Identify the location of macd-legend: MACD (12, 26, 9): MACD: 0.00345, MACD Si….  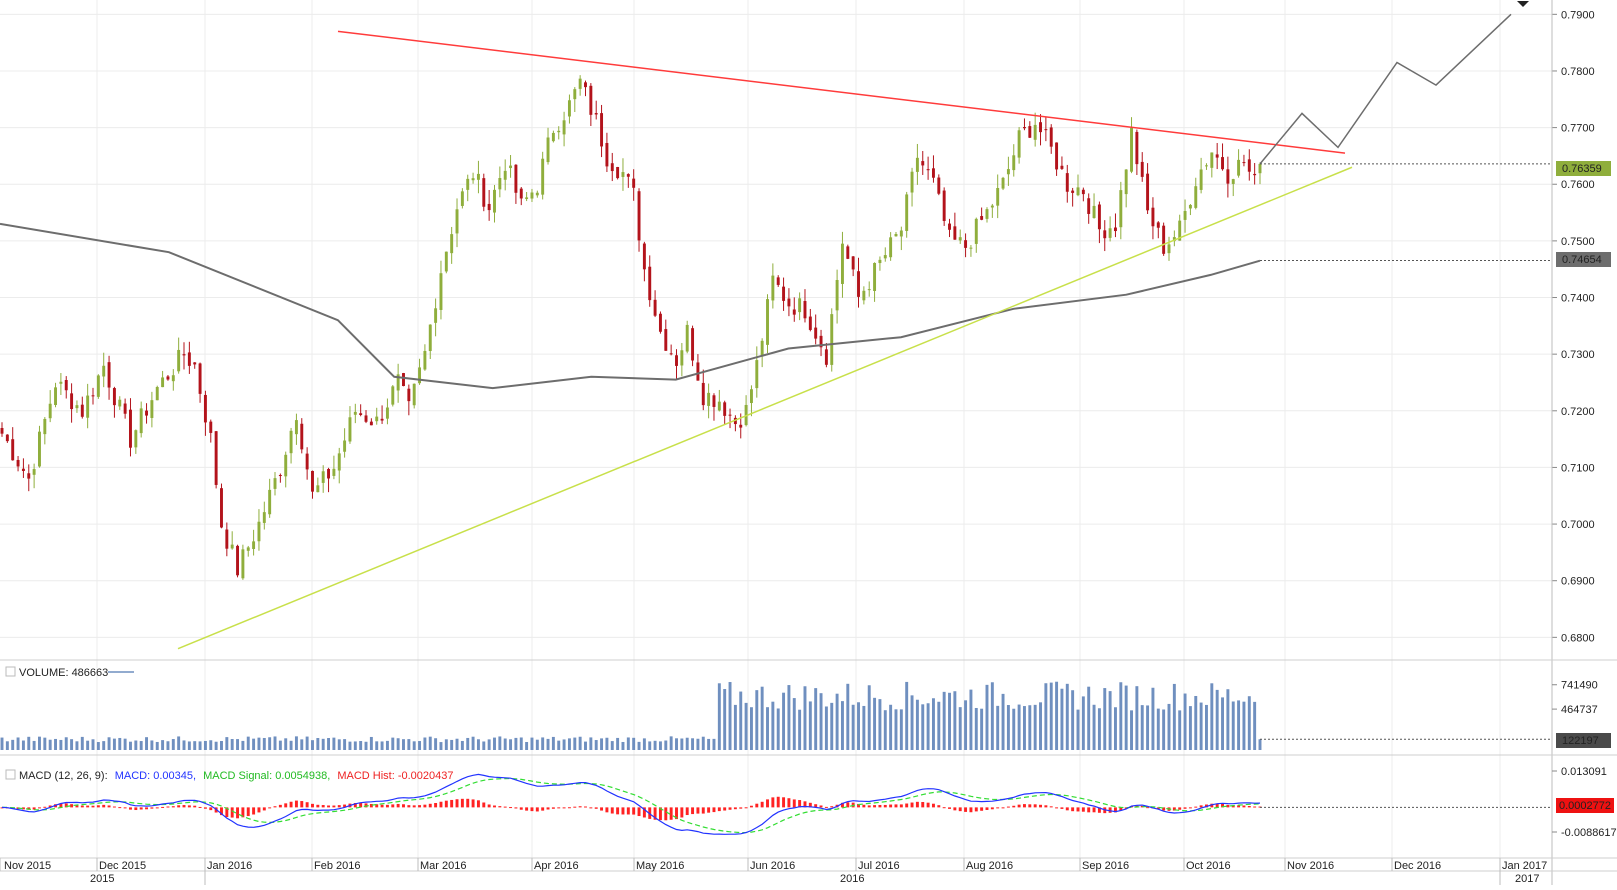
(236, 776).